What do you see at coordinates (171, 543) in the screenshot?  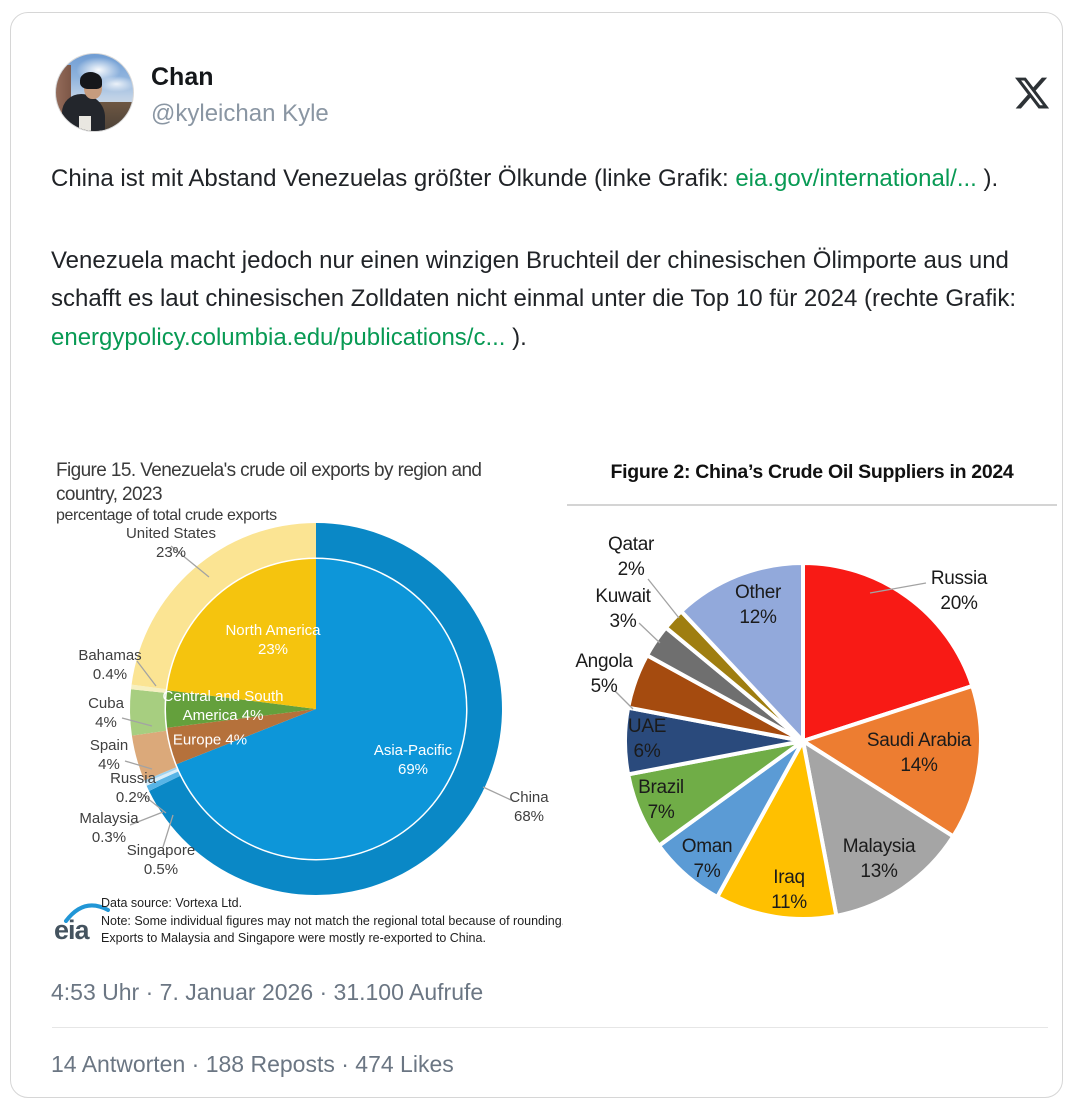 I see `callout-united-states: United States 23%` at bounding box center [171, 543].